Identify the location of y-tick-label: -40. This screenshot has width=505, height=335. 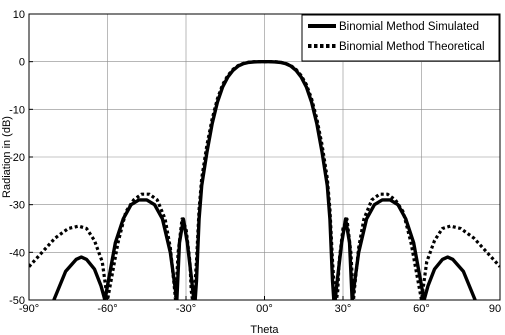
(17, 253).